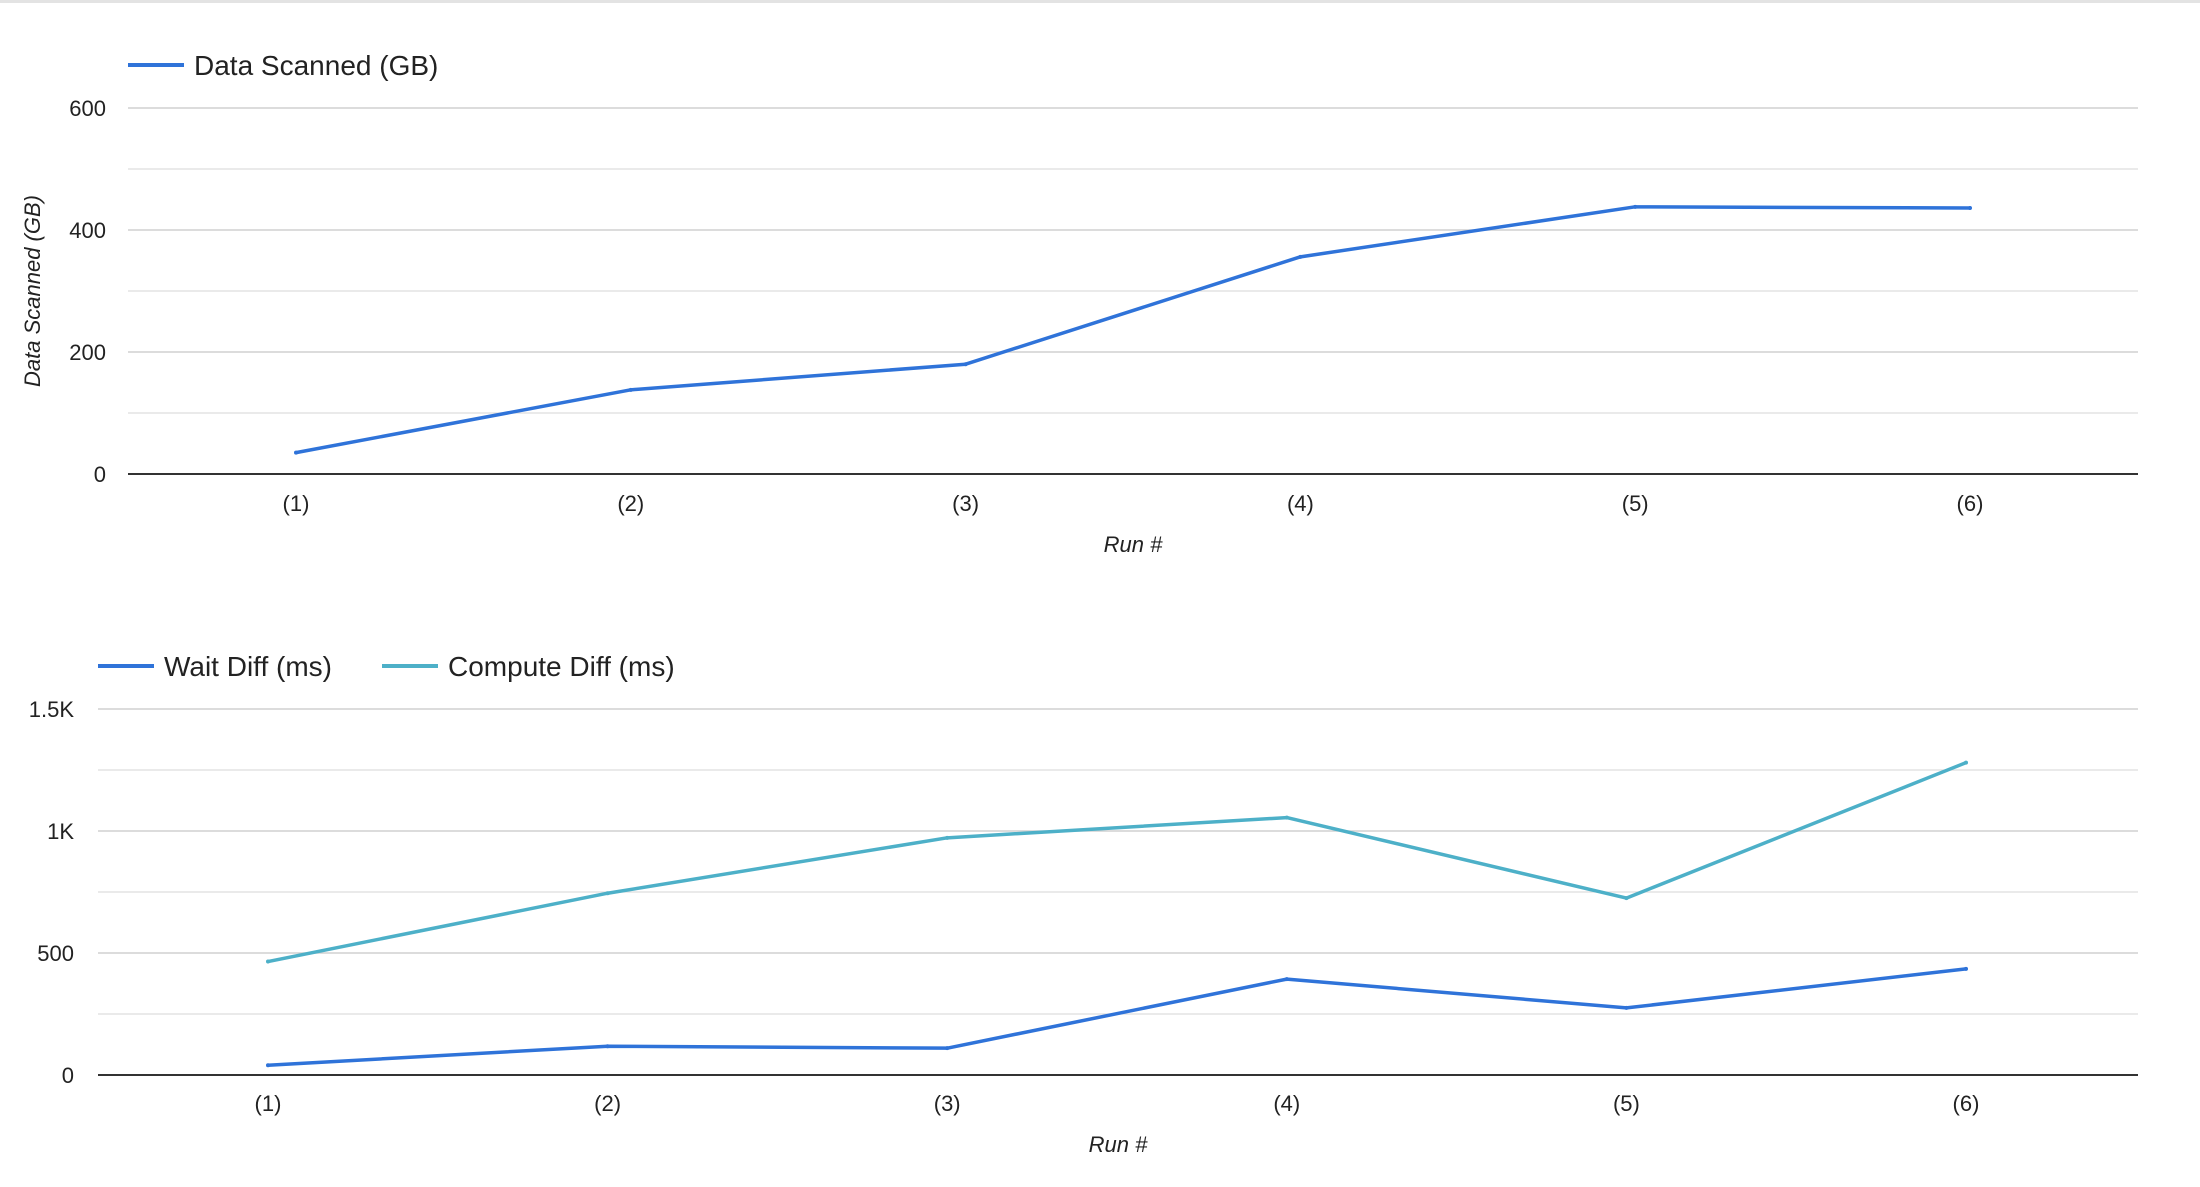 This screenshot has height=1187, width=2200. Describe the element at coordinates (87, 230) in the screenshot. I see `y-tick-label: 400` at that location.